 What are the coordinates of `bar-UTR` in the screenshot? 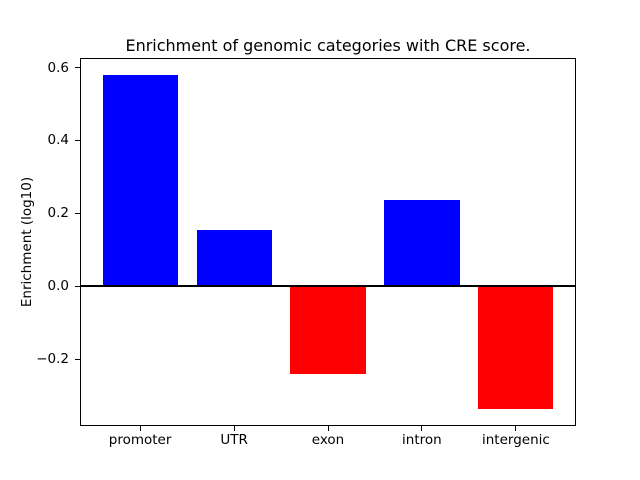 It's located at (234, 258).